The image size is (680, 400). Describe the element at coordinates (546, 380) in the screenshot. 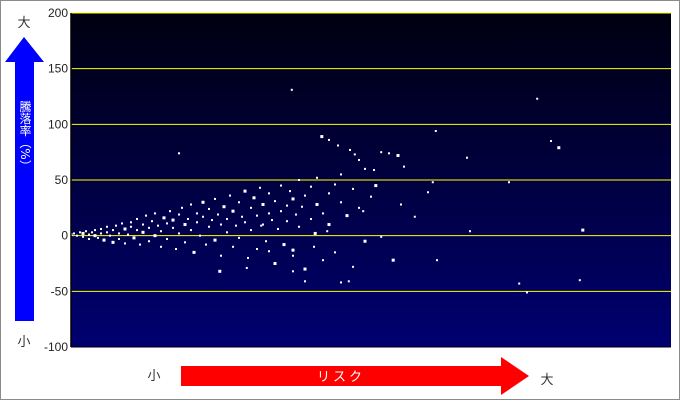

I see `x-high-label: 大` at that location.